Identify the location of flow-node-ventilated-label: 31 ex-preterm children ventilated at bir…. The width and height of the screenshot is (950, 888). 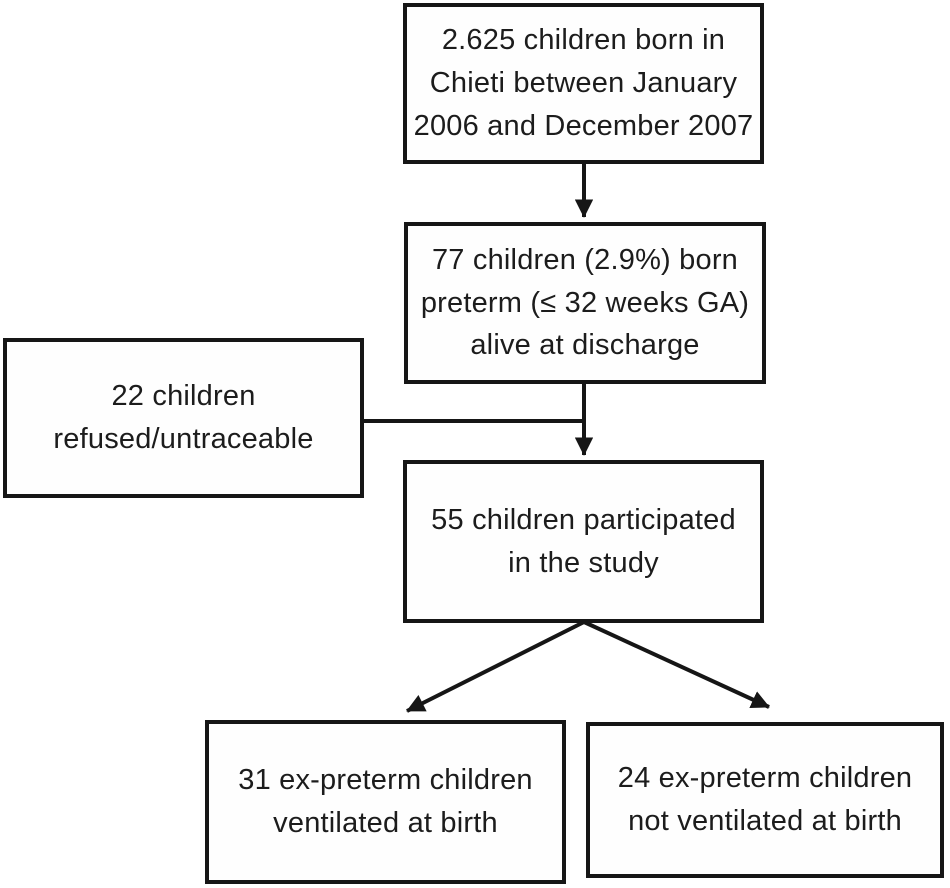
(385, 801).